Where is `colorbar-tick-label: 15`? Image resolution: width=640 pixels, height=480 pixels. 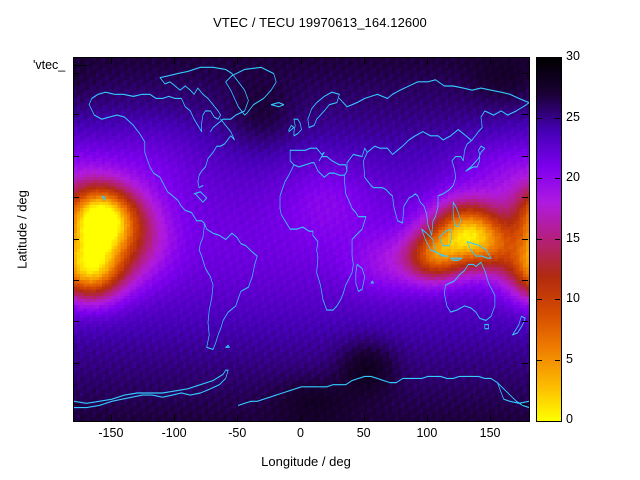
colorbar-tick-label: 15 is located at coordinates (573, 237).